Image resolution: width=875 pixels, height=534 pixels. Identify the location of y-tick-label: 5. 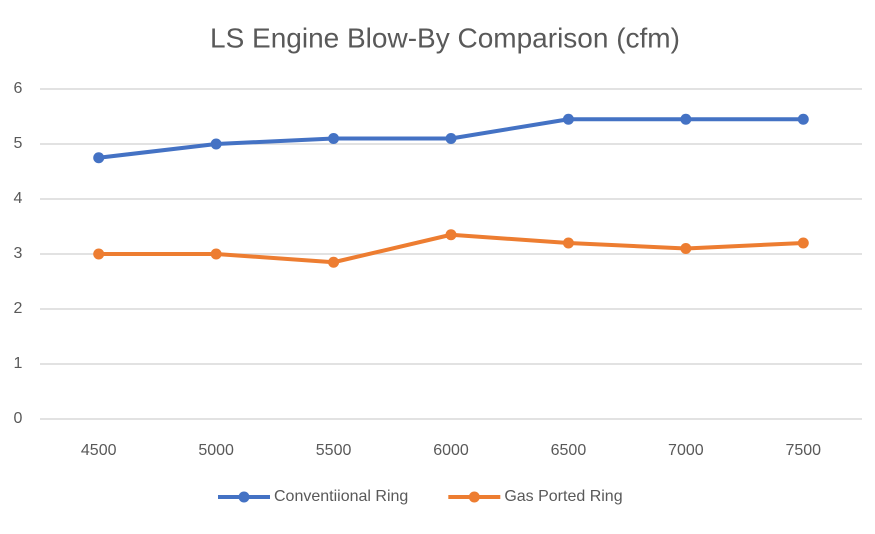
(18, 143).